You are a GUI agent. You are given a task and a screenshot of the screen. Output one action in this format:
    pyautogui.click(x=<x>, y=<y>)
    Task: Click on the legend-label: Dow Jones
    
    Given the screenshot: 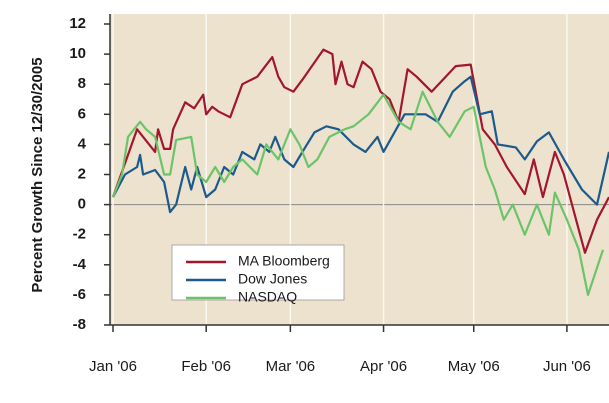 What is the action you would take?
    pyautogui.click(x=272, y=279)
    